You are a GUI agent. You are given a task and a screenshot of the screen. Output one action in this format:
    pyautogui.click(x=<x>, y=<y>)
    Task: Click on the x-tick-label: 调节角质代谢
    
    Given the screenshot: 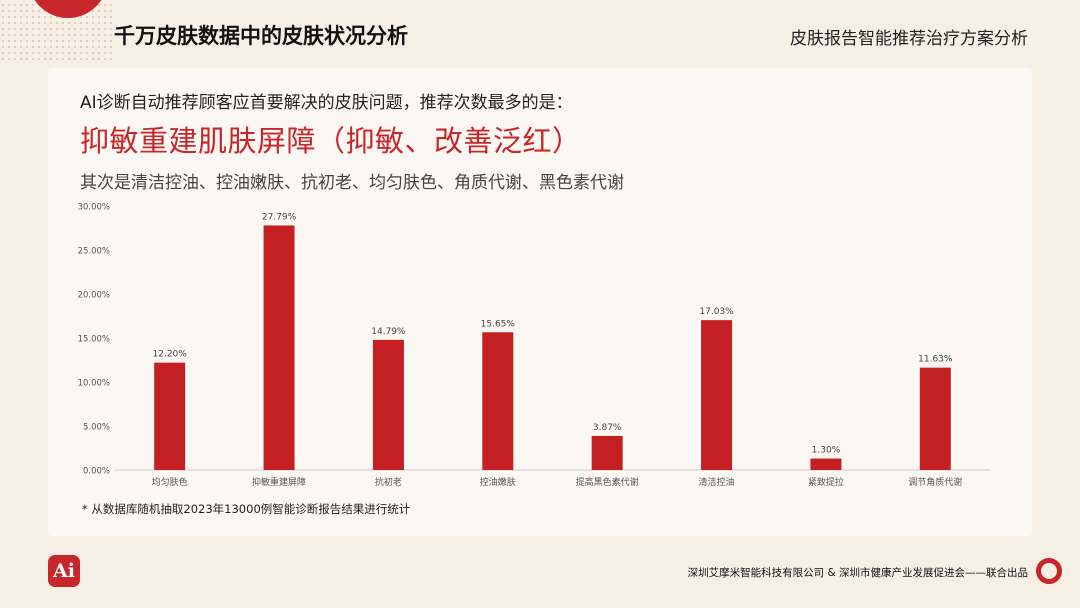 What is the action you would take?
    pyautogui.click(x=935, y=482)
    